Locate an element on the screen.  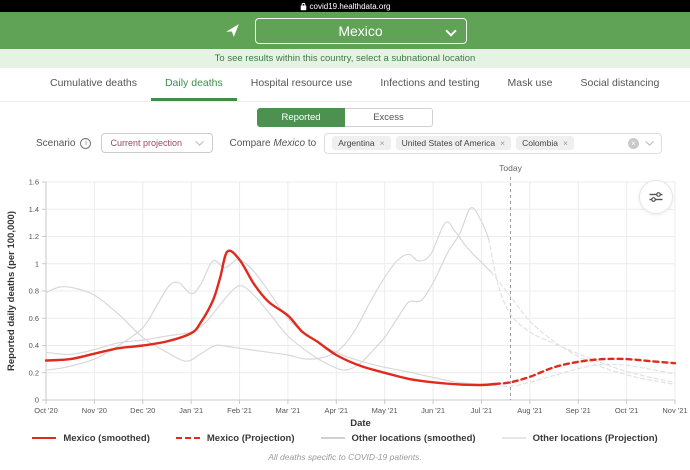
compare-tag-colombia: Colombia × is located at coordinates (545, 143).